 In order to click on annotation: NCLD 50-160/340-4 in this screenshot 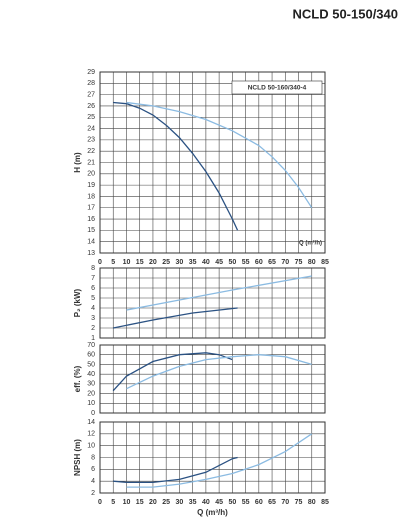, I will do `click(277, 88)`.